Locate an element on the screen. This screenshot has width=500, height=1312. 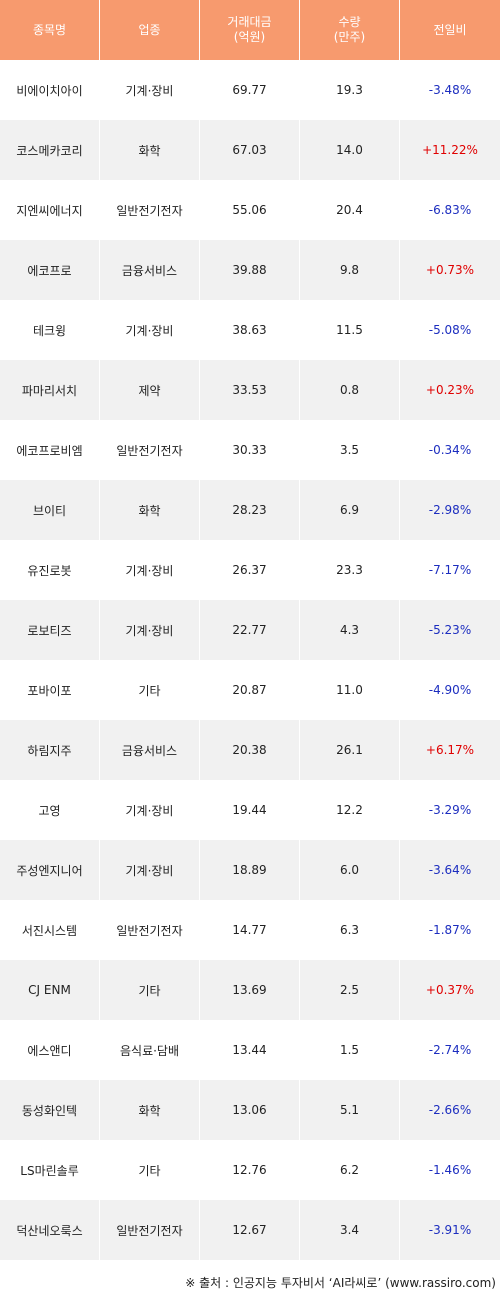
trade-amount: 30.33 is located at coordinates (250, 450).